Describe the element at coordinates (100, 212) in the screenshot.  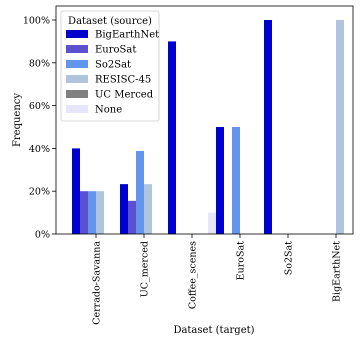
I see `bar-resisc-45-cerrado-savanna` at that location.